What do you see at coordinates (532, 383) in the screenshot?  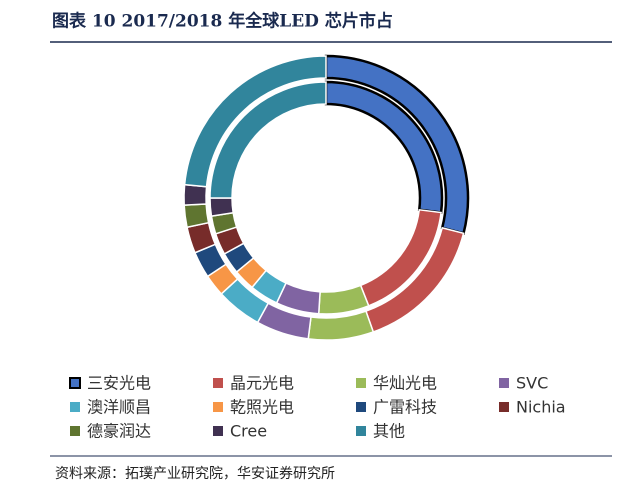 I see `legend-label: SVC` at bounding box center [532, 383].